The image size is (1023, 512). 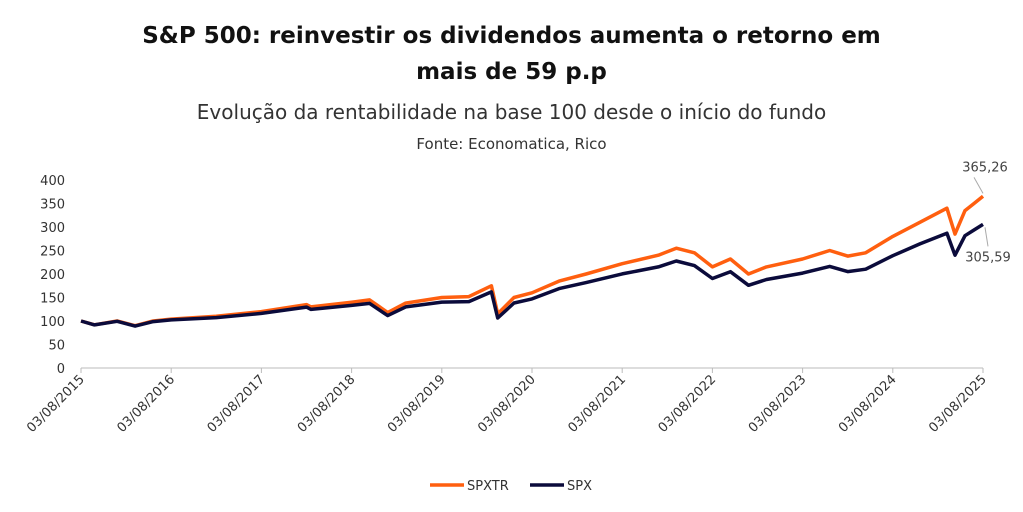 I want to click on y-tick-label: 150, so click(x=52, y=299).